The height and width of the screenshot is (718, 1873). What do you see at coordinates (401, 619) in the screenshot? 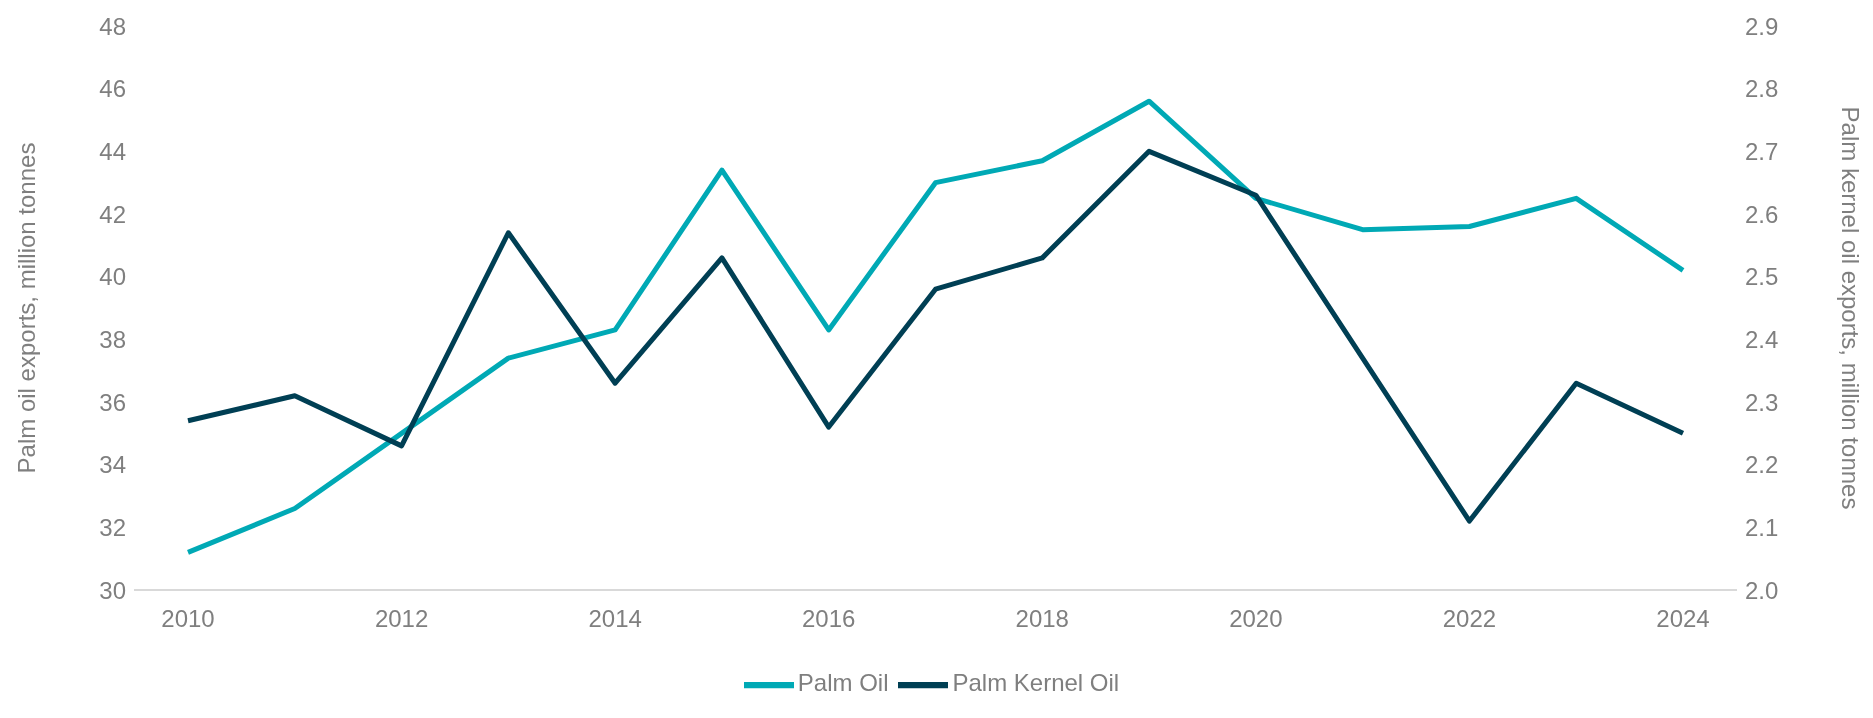
I see `x-tick-label: 2012` at bounding box center [401, 619].